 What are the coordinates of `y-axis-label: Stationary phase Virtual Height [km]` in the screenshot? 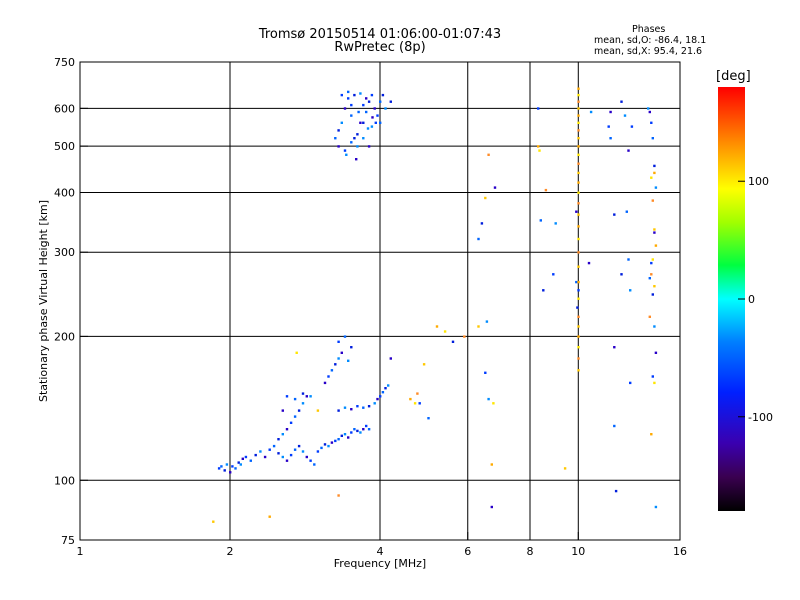 It's located at (43, 301).